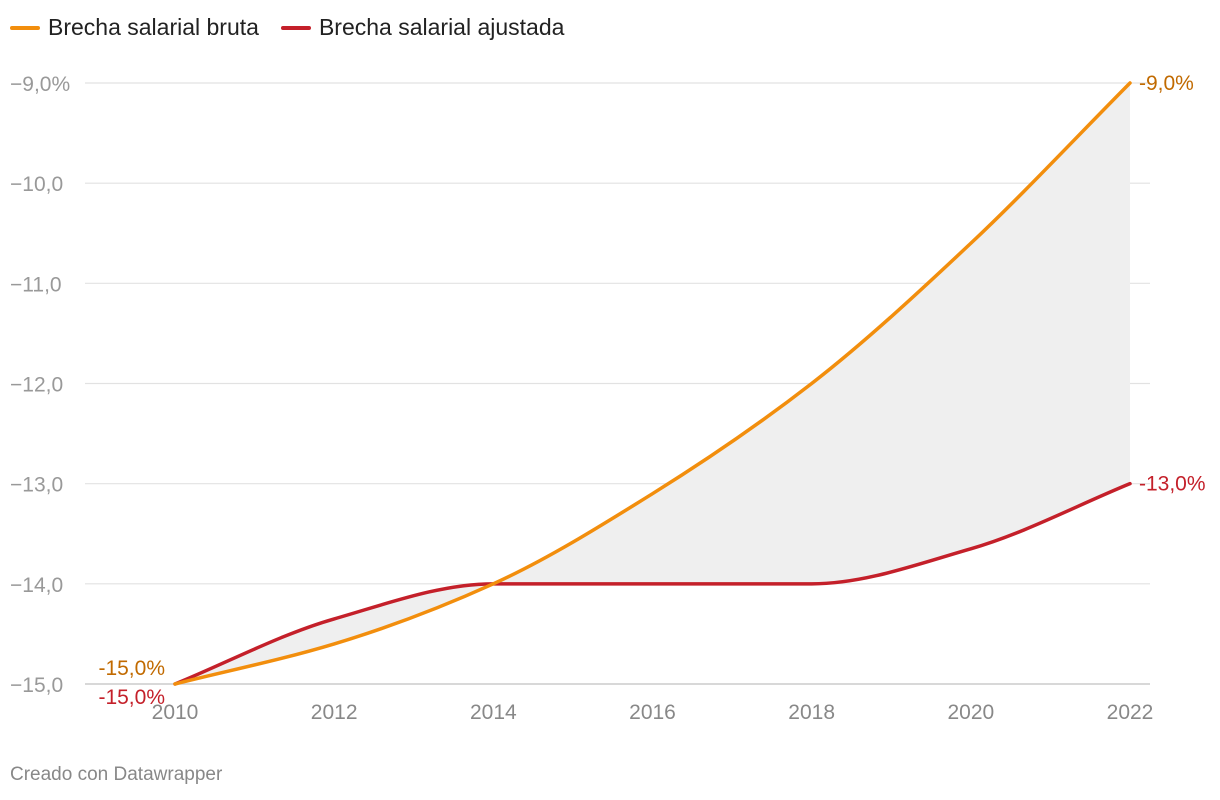 This screenshot has width=1220, height=800. What do you see at coordinates (153, 27) in the screenshot?
I see `legend-label-bruta: Brecha salarial bruta` at bounding box center [153, 27].